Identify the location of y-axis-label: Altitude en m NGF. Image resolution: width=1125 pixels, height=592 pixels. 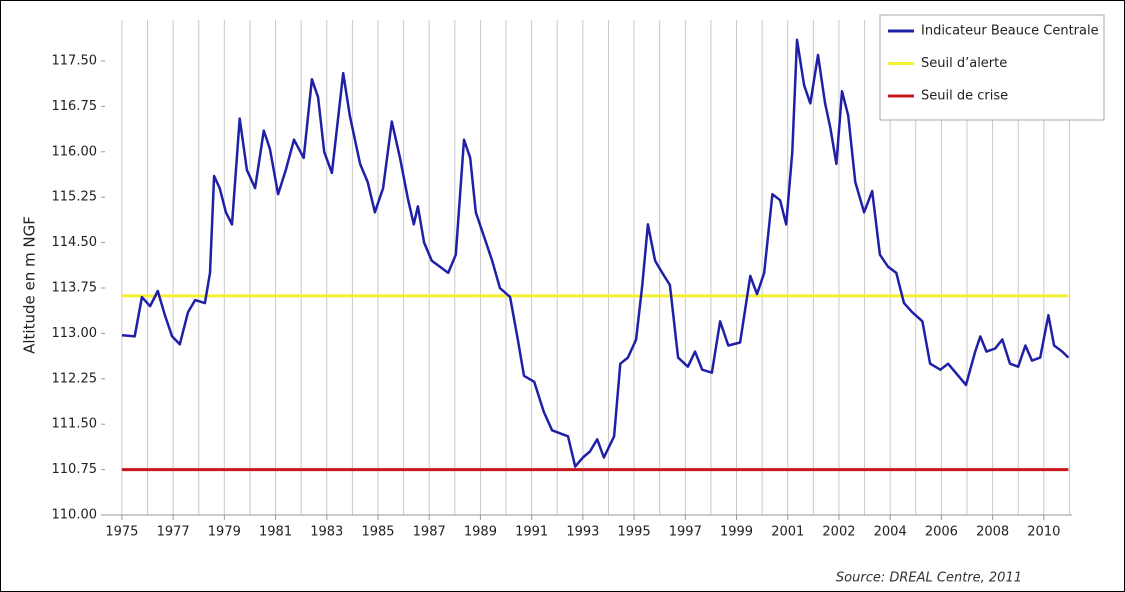
(30, 285).